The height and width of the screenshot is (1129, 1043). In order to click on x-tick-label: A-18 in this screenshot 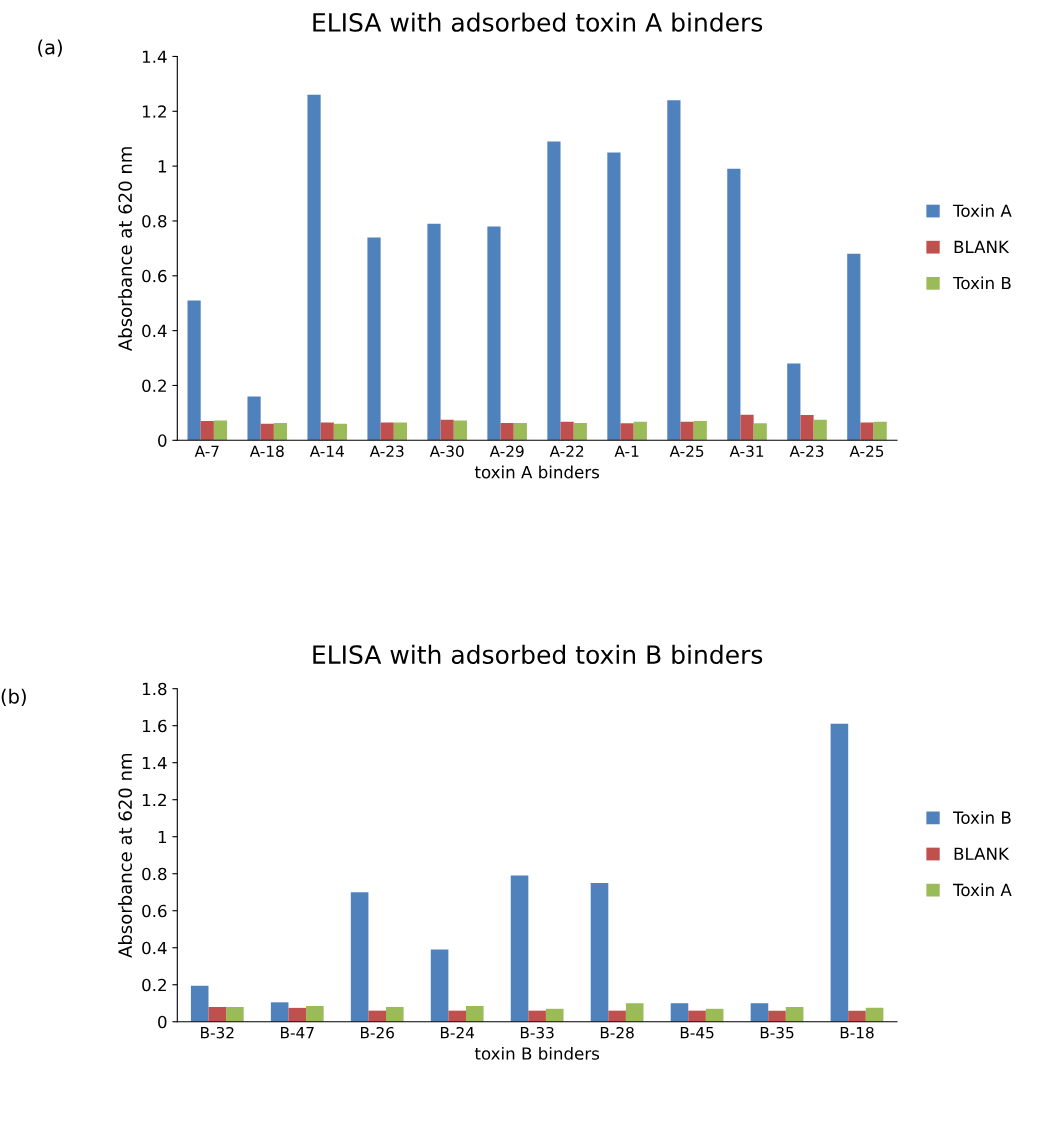, I will do `click(266, 451)`.